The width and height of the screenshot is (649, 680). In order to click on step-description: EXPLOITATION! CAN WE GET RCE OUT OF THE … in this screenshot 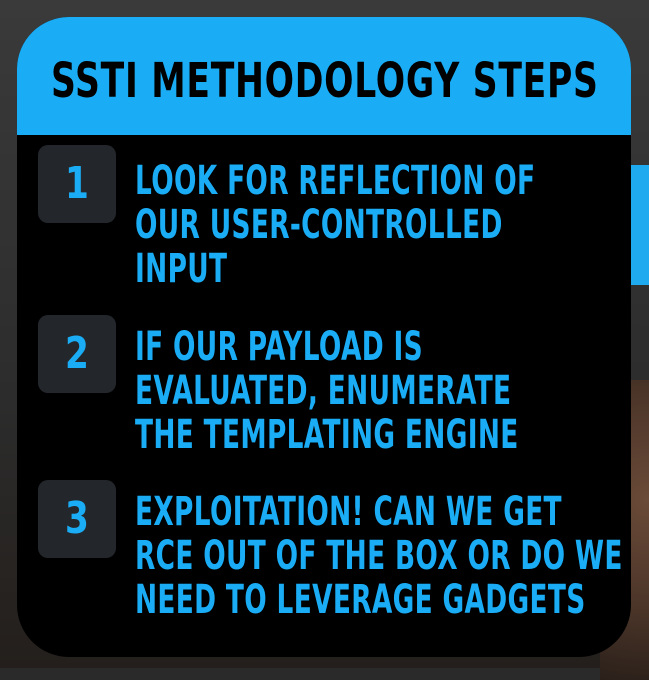, I will do `click(379, 556)`.